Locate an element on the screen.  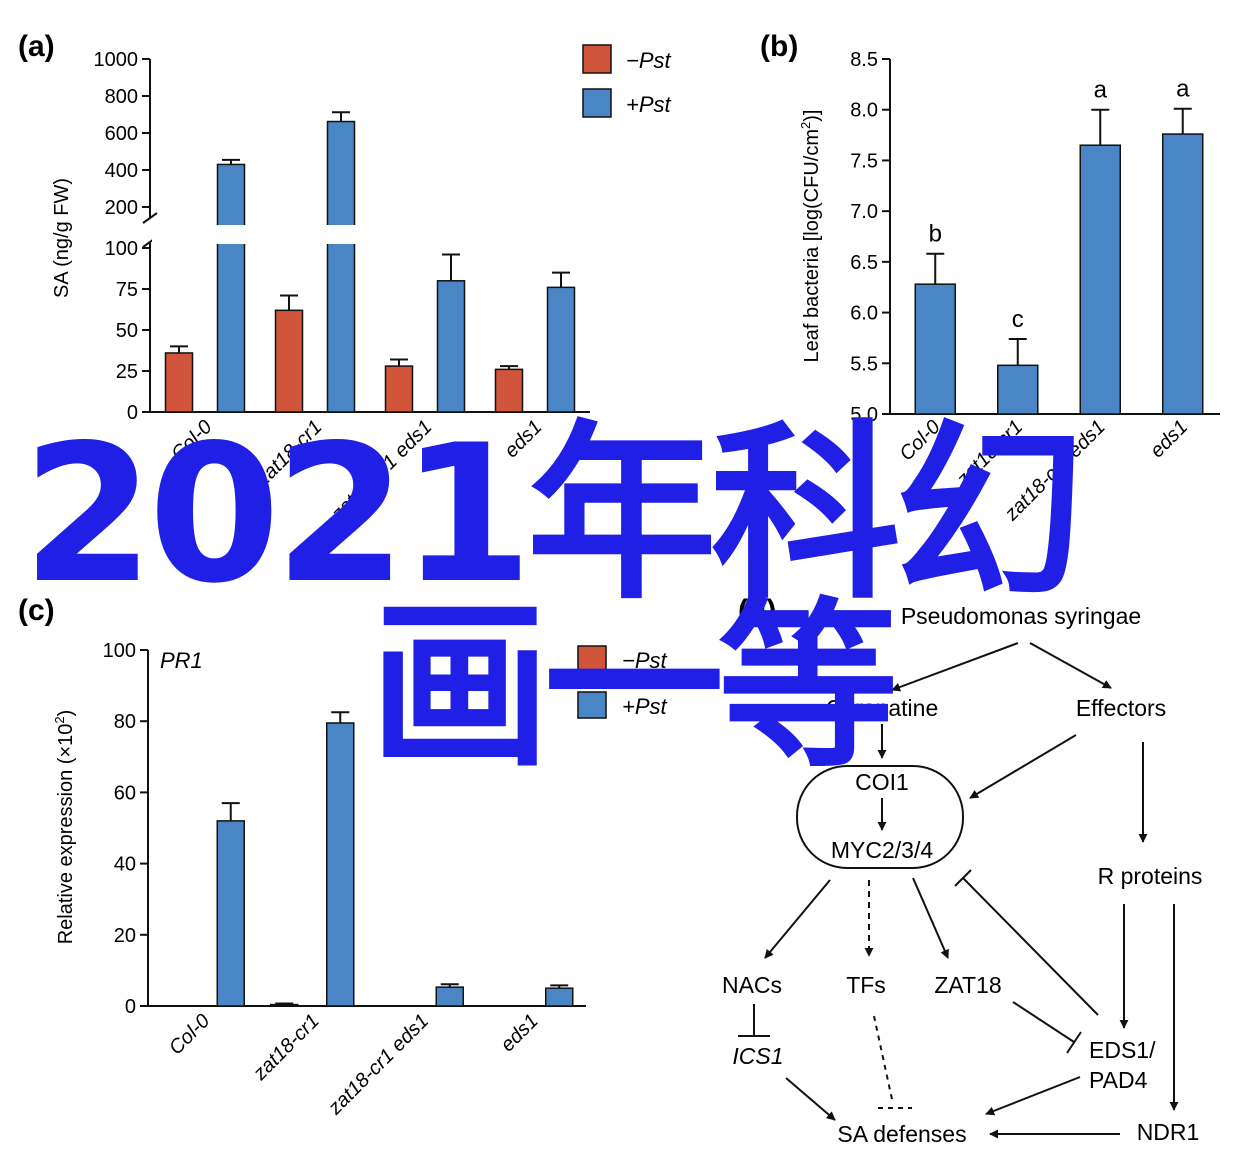
edge-pst-coronatine is located at coordinates (955, 667).